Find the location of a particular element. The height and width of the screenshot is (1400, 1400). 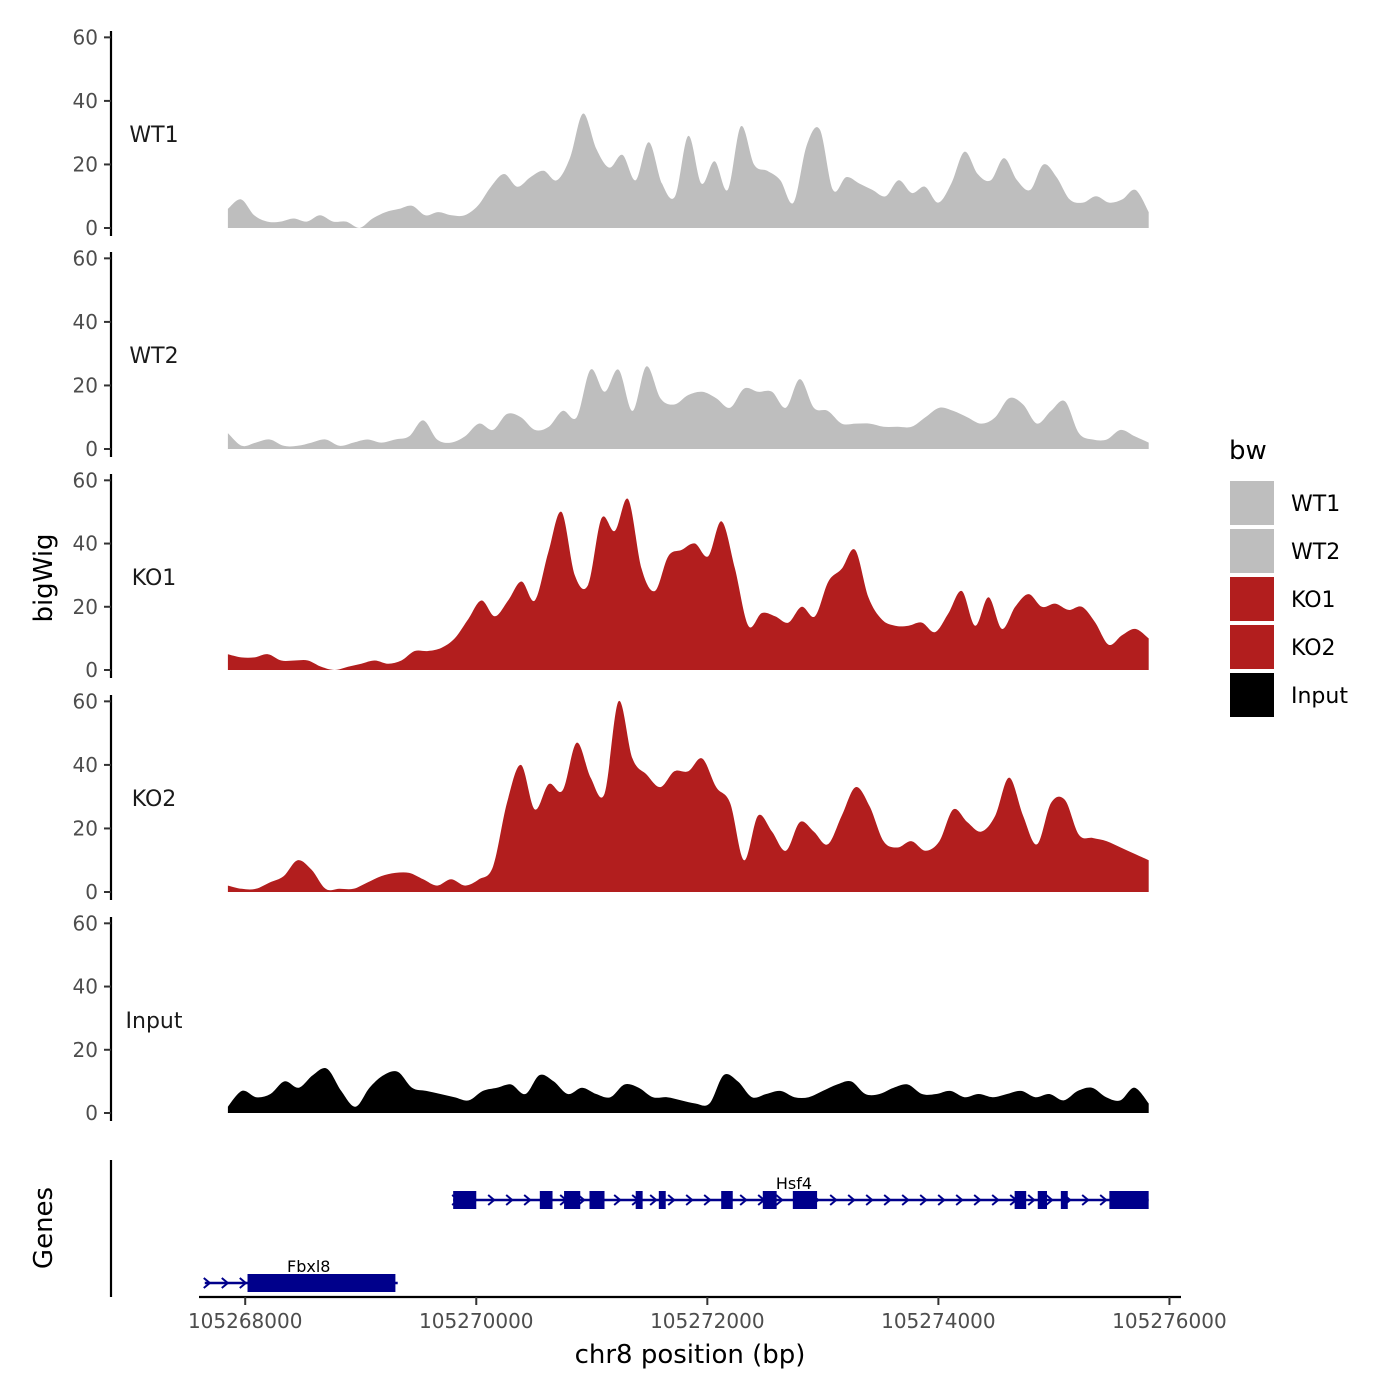

track-ko2: 0 20 40 60 KO2 is located at coordinates (611, 796).